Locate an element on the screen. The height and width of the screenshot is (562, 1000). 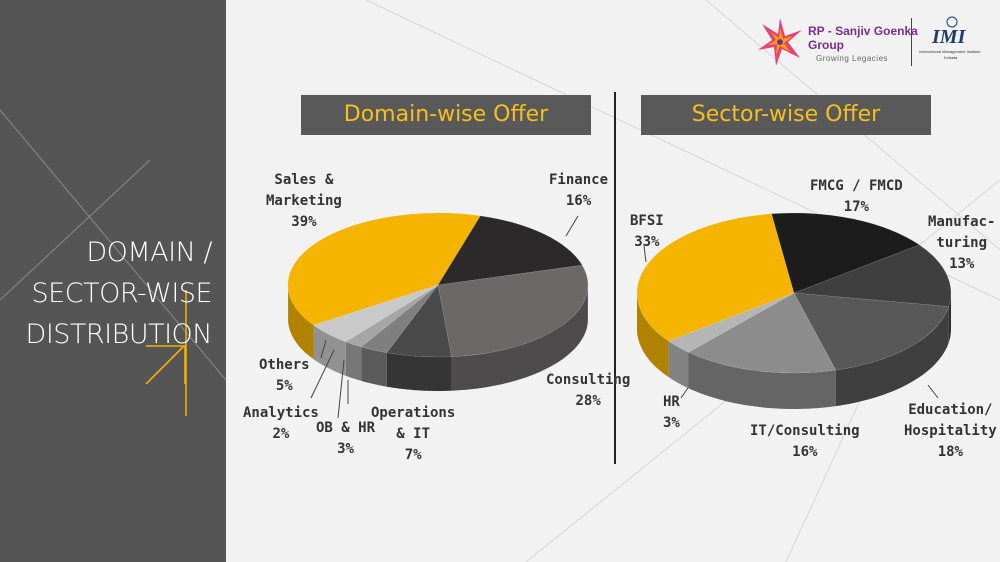
label-ob-hr: OB & HR 3% is located at coordinates (346, 438).